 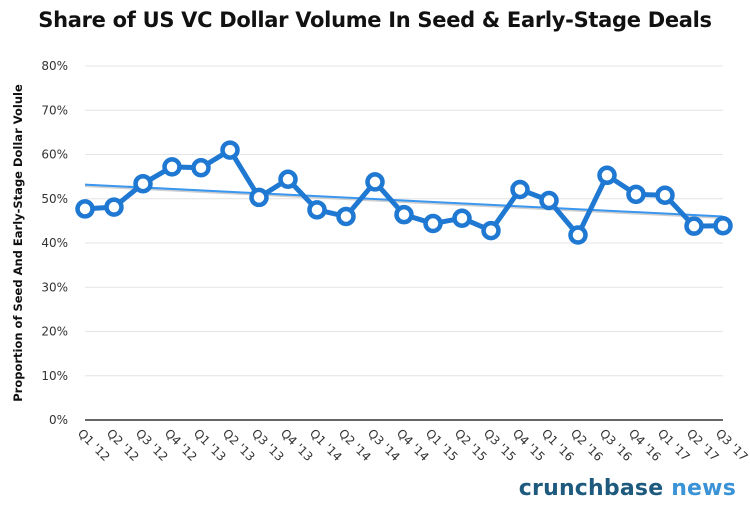 What do you see at coordinates (54, 199) in the screenshot?
I see `y-tick-label: 50%` at bounding box center [54, 199].